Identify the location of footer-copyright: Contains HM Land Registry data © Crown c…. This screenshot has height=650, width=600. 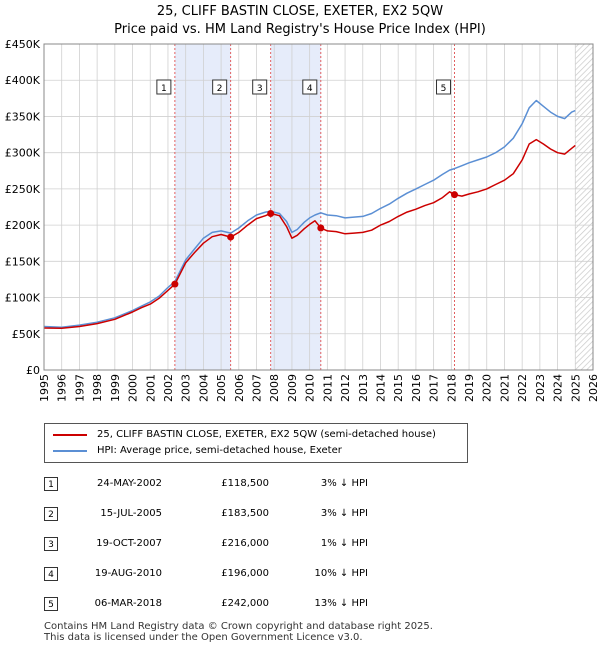
(238, 626).